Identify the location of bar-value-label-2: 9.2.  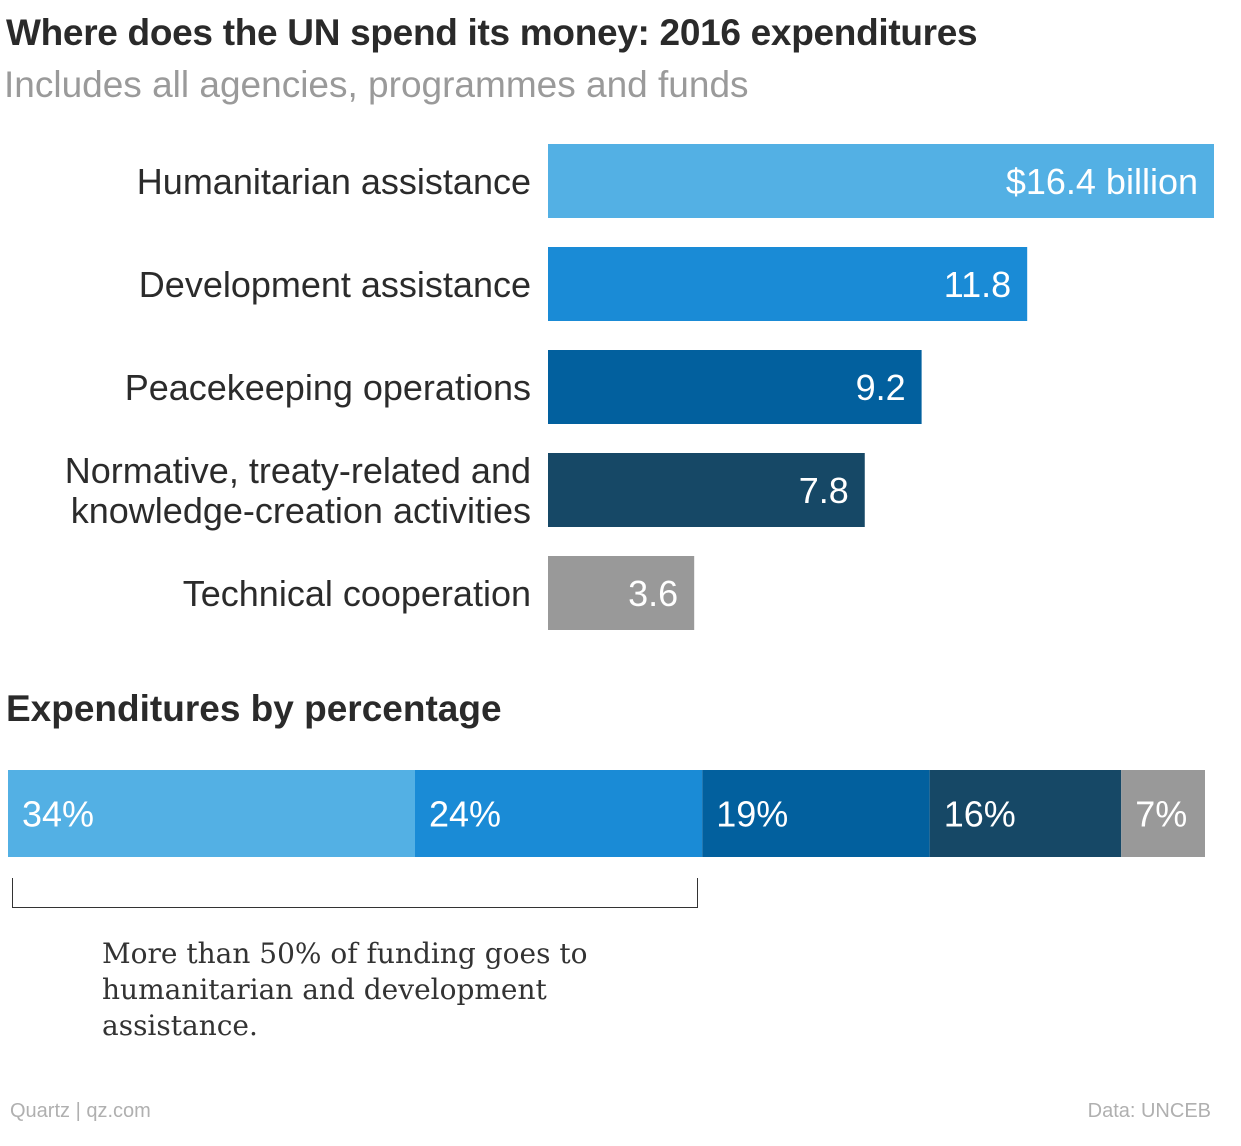
(881, 387).